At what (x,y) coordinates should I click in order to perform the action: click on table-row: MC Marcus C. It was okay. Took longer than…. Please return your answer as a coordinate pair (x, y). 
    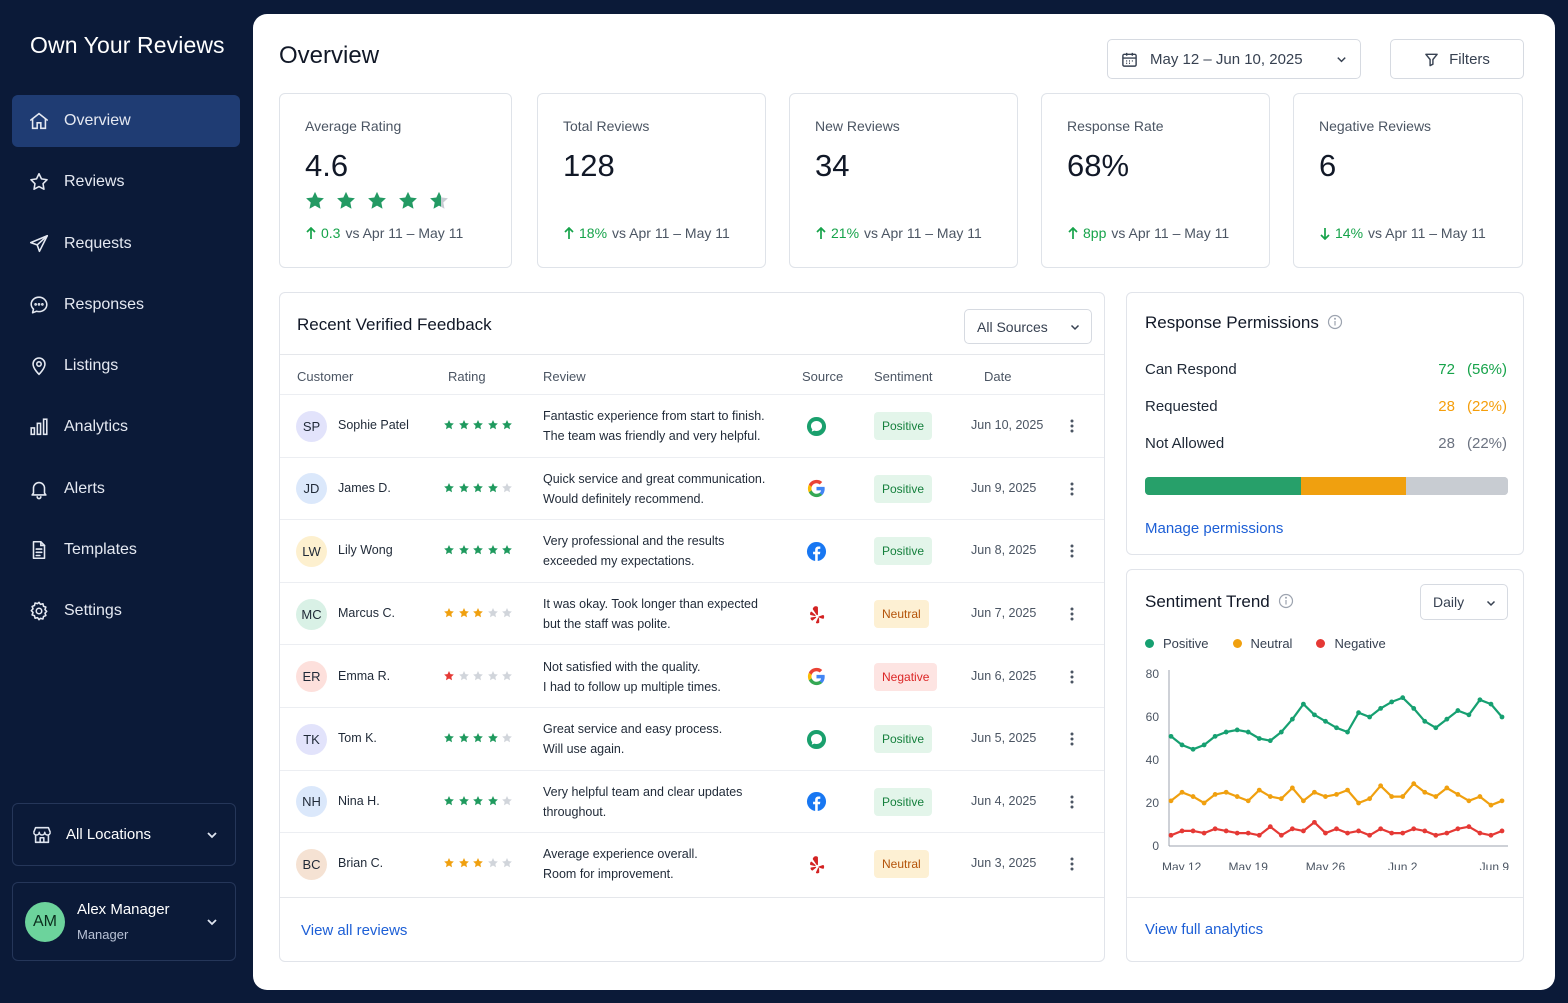
    Looking at the image, I should click on (692, 613).